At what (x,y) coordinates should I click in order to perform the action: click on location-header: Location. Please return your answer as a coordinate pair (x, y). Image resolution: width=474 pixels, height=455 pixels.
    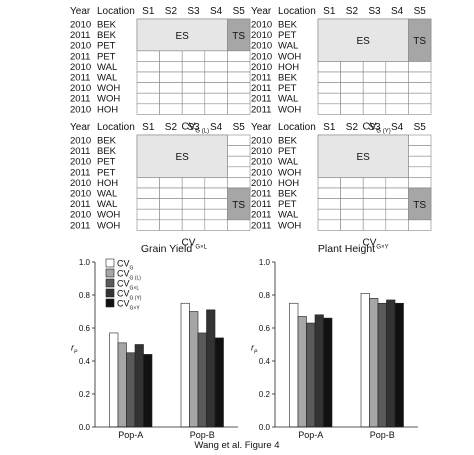
    Looking at the image, I should click on (297, 127).